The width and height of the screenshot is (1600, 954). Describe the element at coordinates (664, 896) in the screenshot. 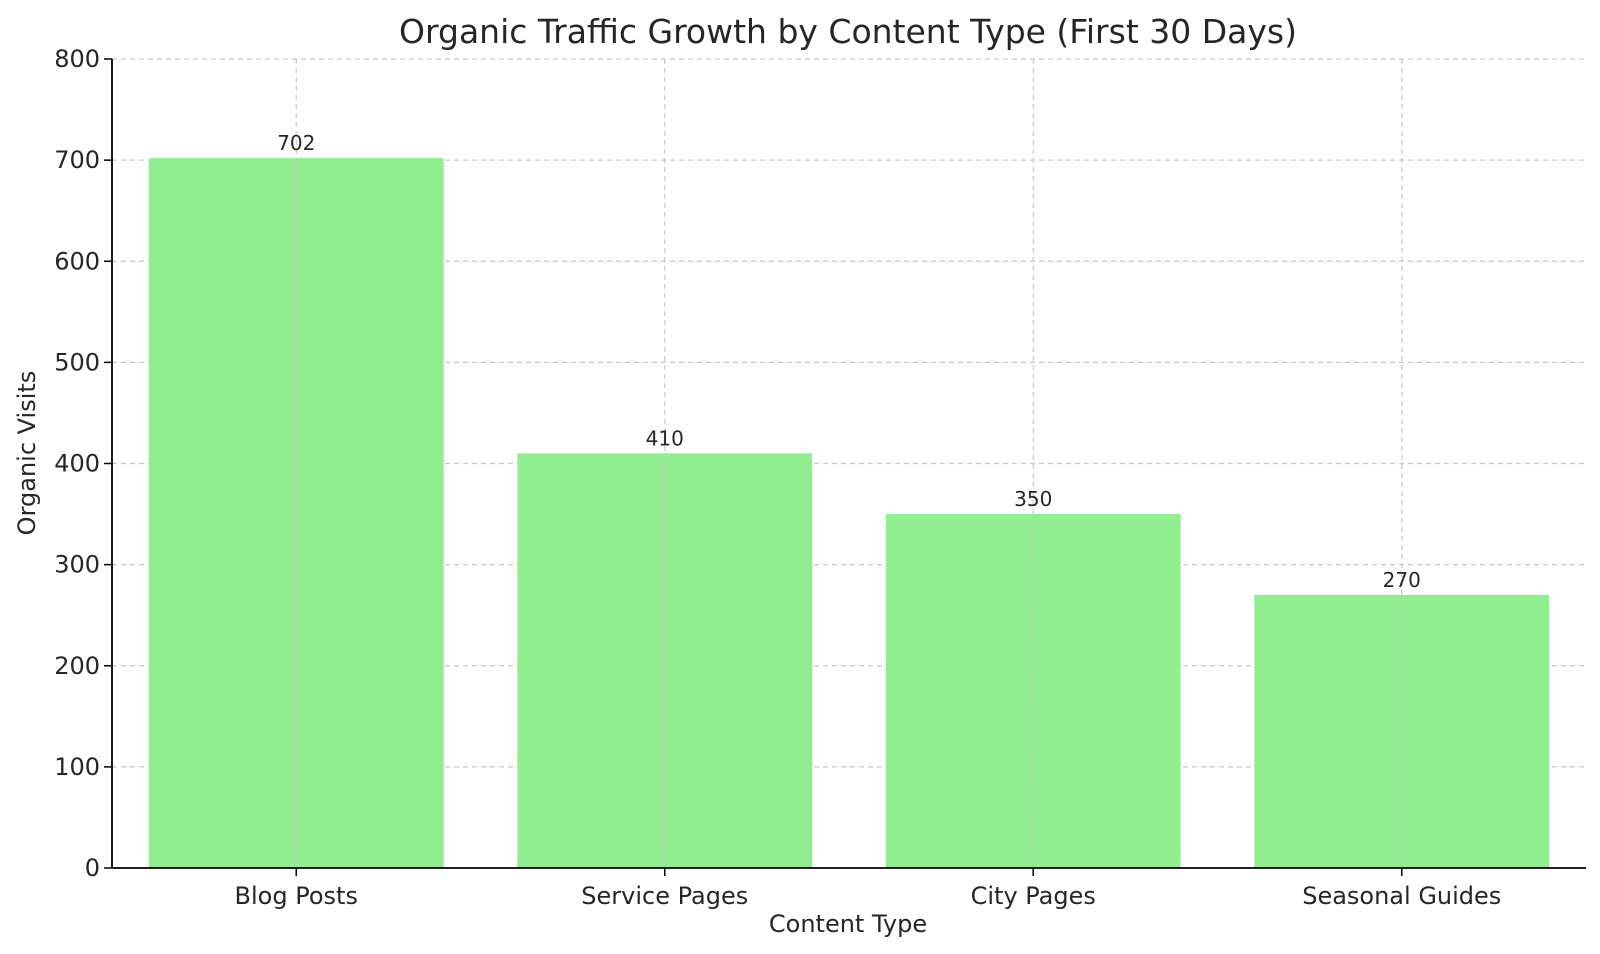

I see `x-tick-label: Service Pages` at that location.